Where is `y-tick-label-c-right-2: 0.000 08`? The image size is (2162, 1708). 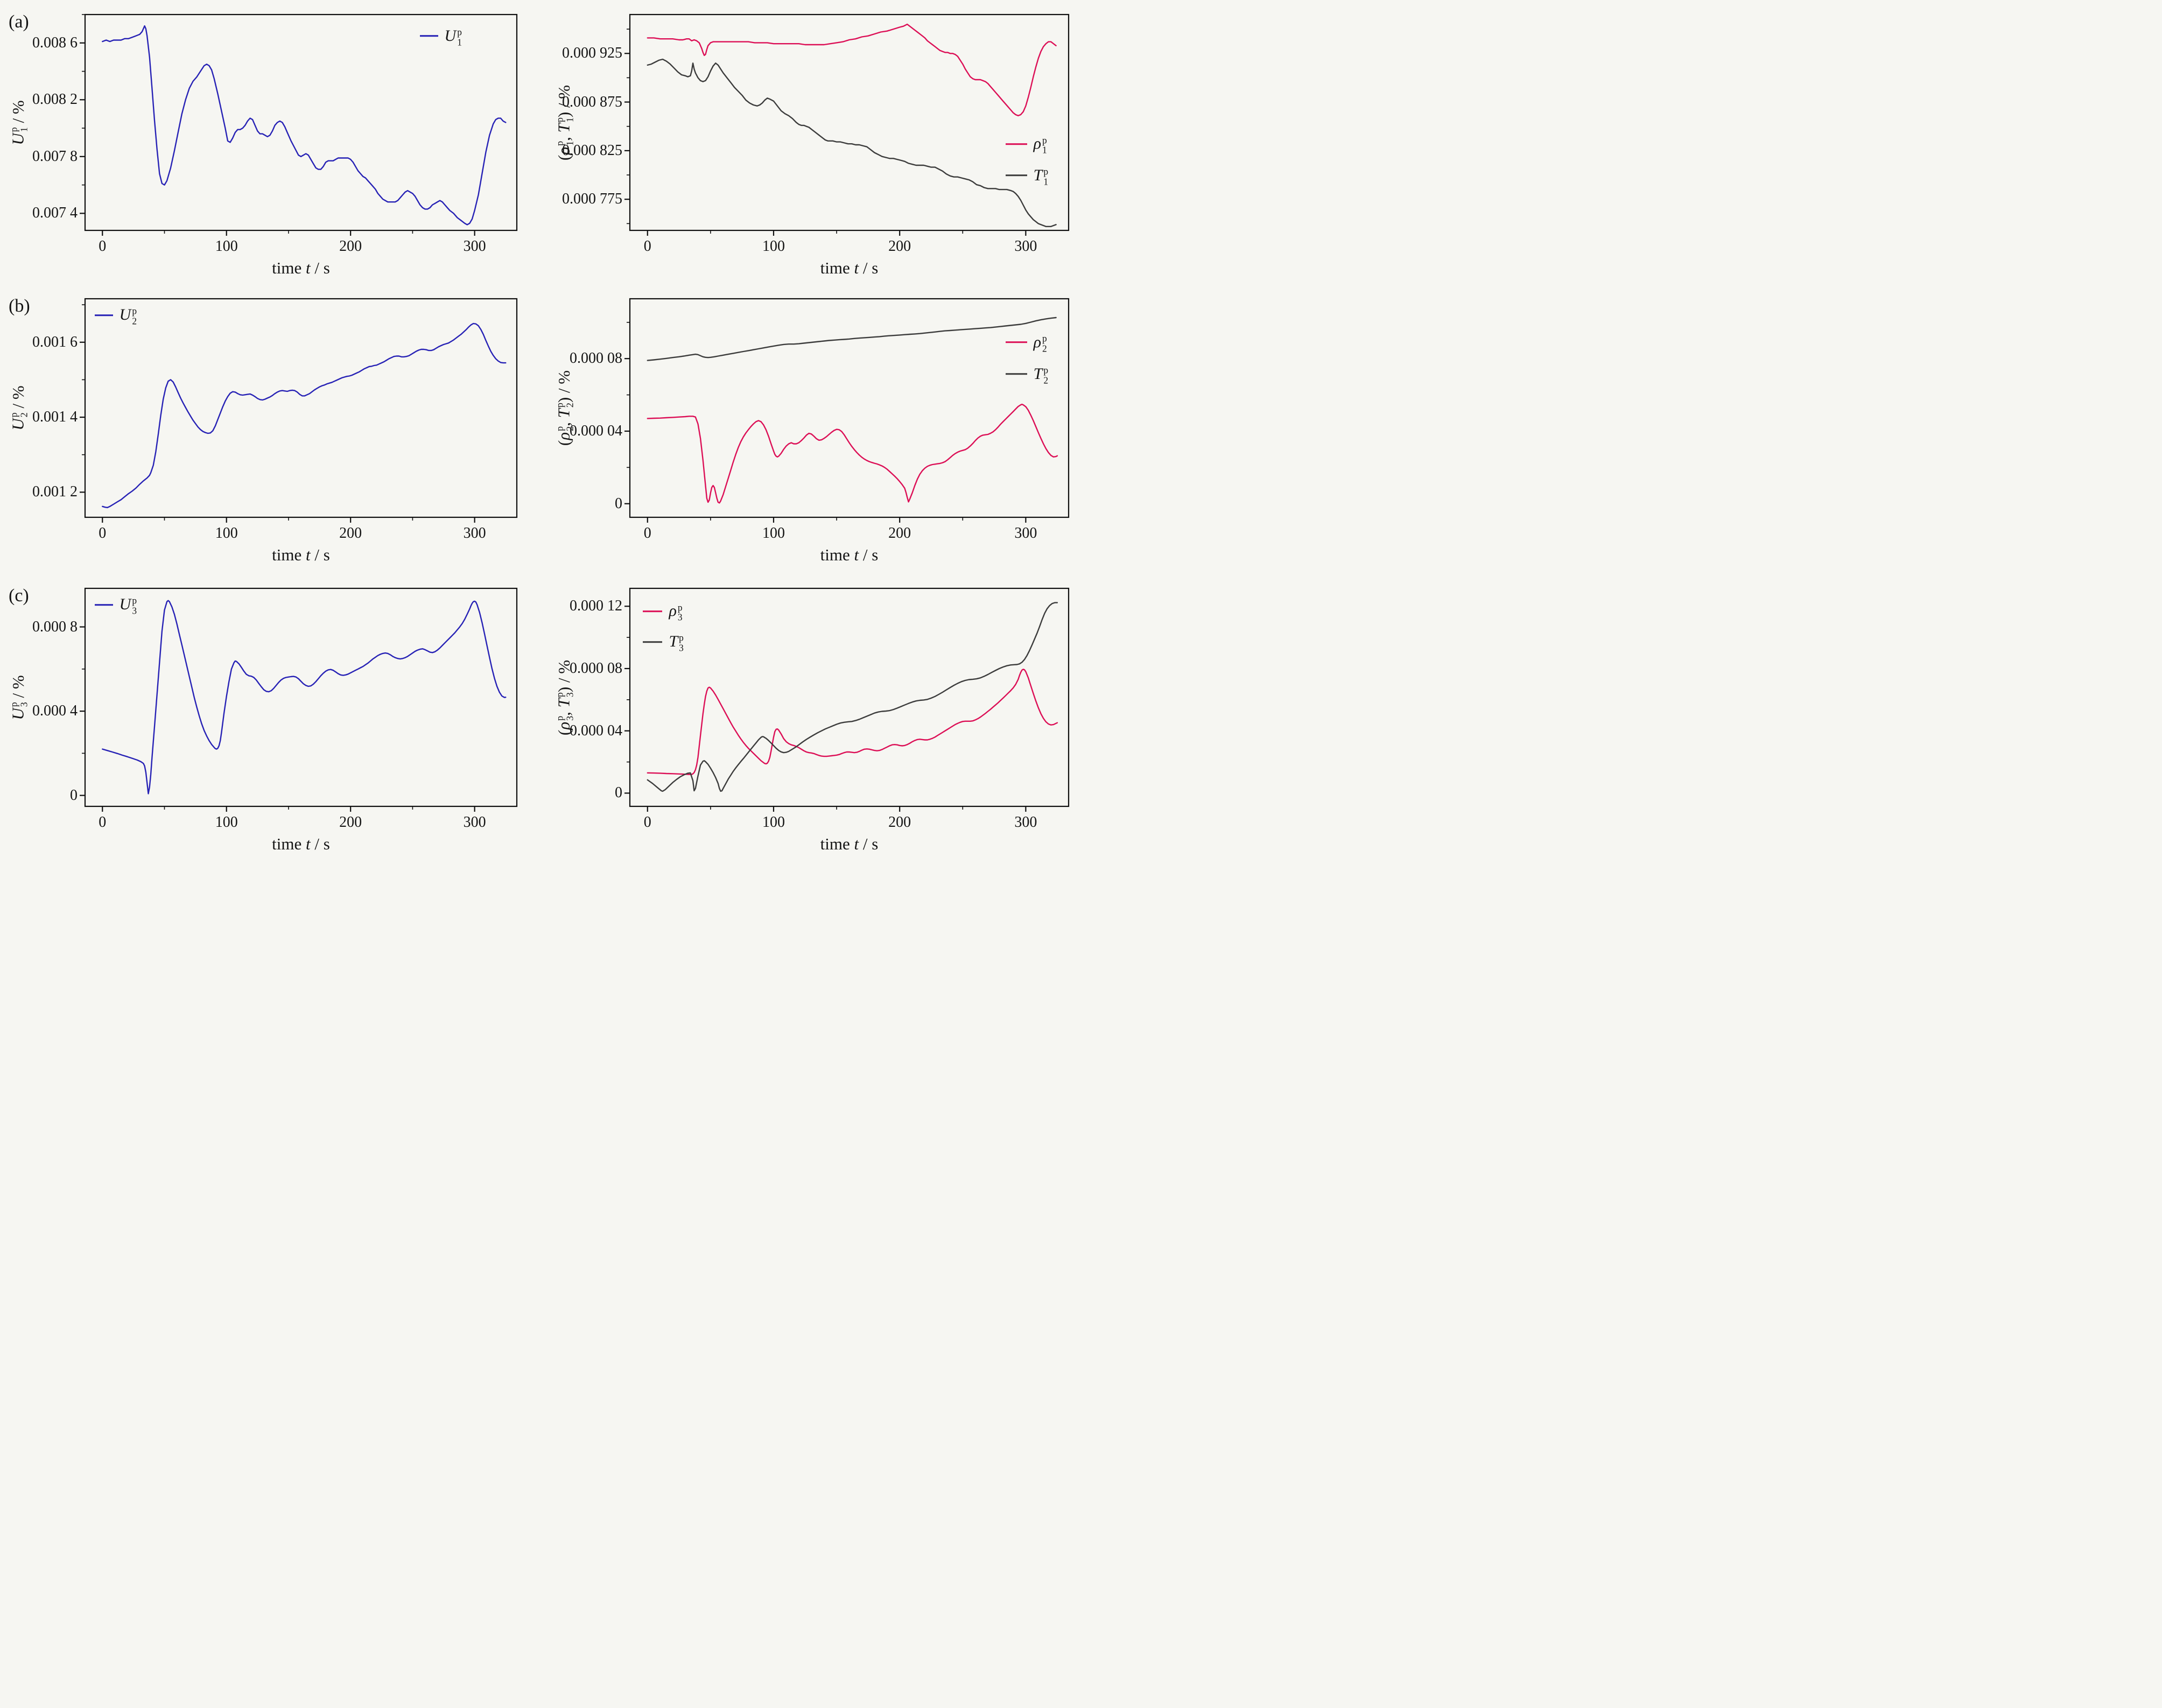
y-tick-label-c-right-2: 0.000 08 is located at coordinates (596, 668).